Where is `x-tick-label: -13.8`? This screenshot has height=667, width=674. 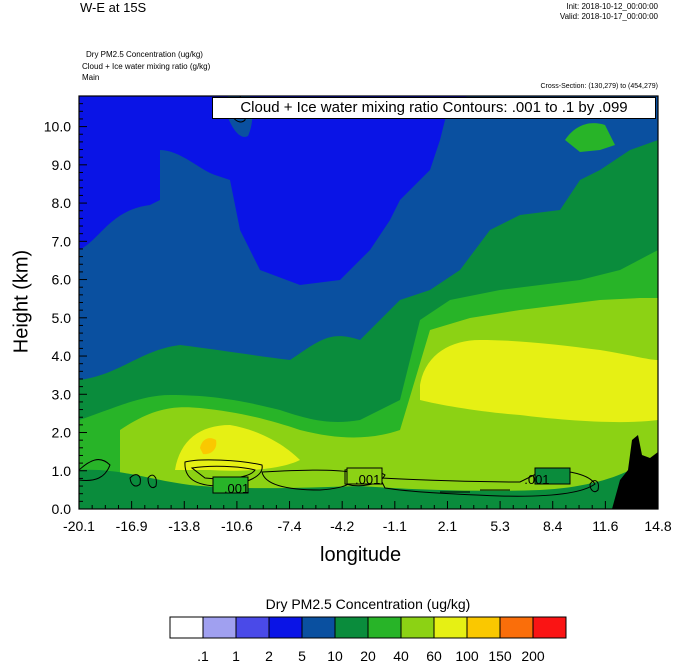 x-tick-label: -13.8 is located at coordinates (184, 526).